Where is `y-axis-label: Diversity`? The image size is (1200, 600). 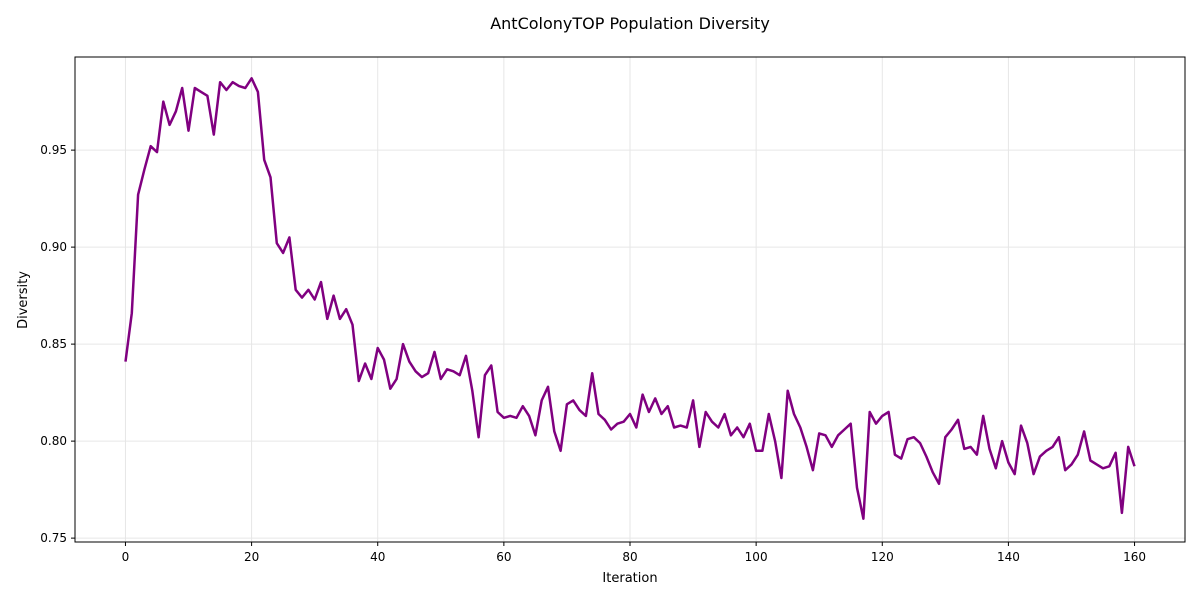
y-axis-label: Diversity is located at coordinates (23, 300).